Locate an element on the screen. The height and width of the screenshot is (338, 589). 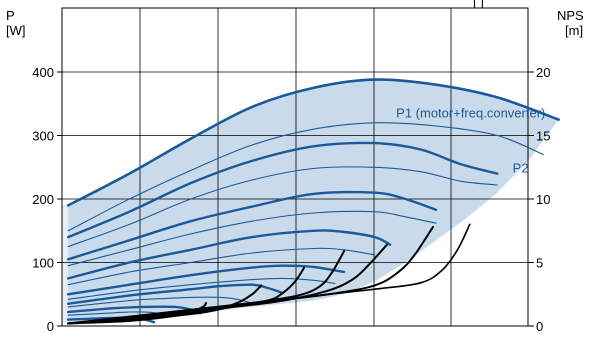
top-right-text: [ ] is located at coordinates (478, 4).